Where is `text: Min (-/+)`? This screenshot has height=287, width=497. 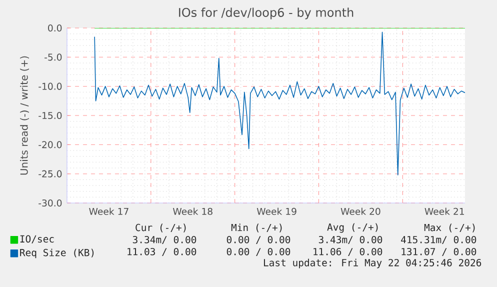
text: Min (-/+) is located at coordinates (256, 228).